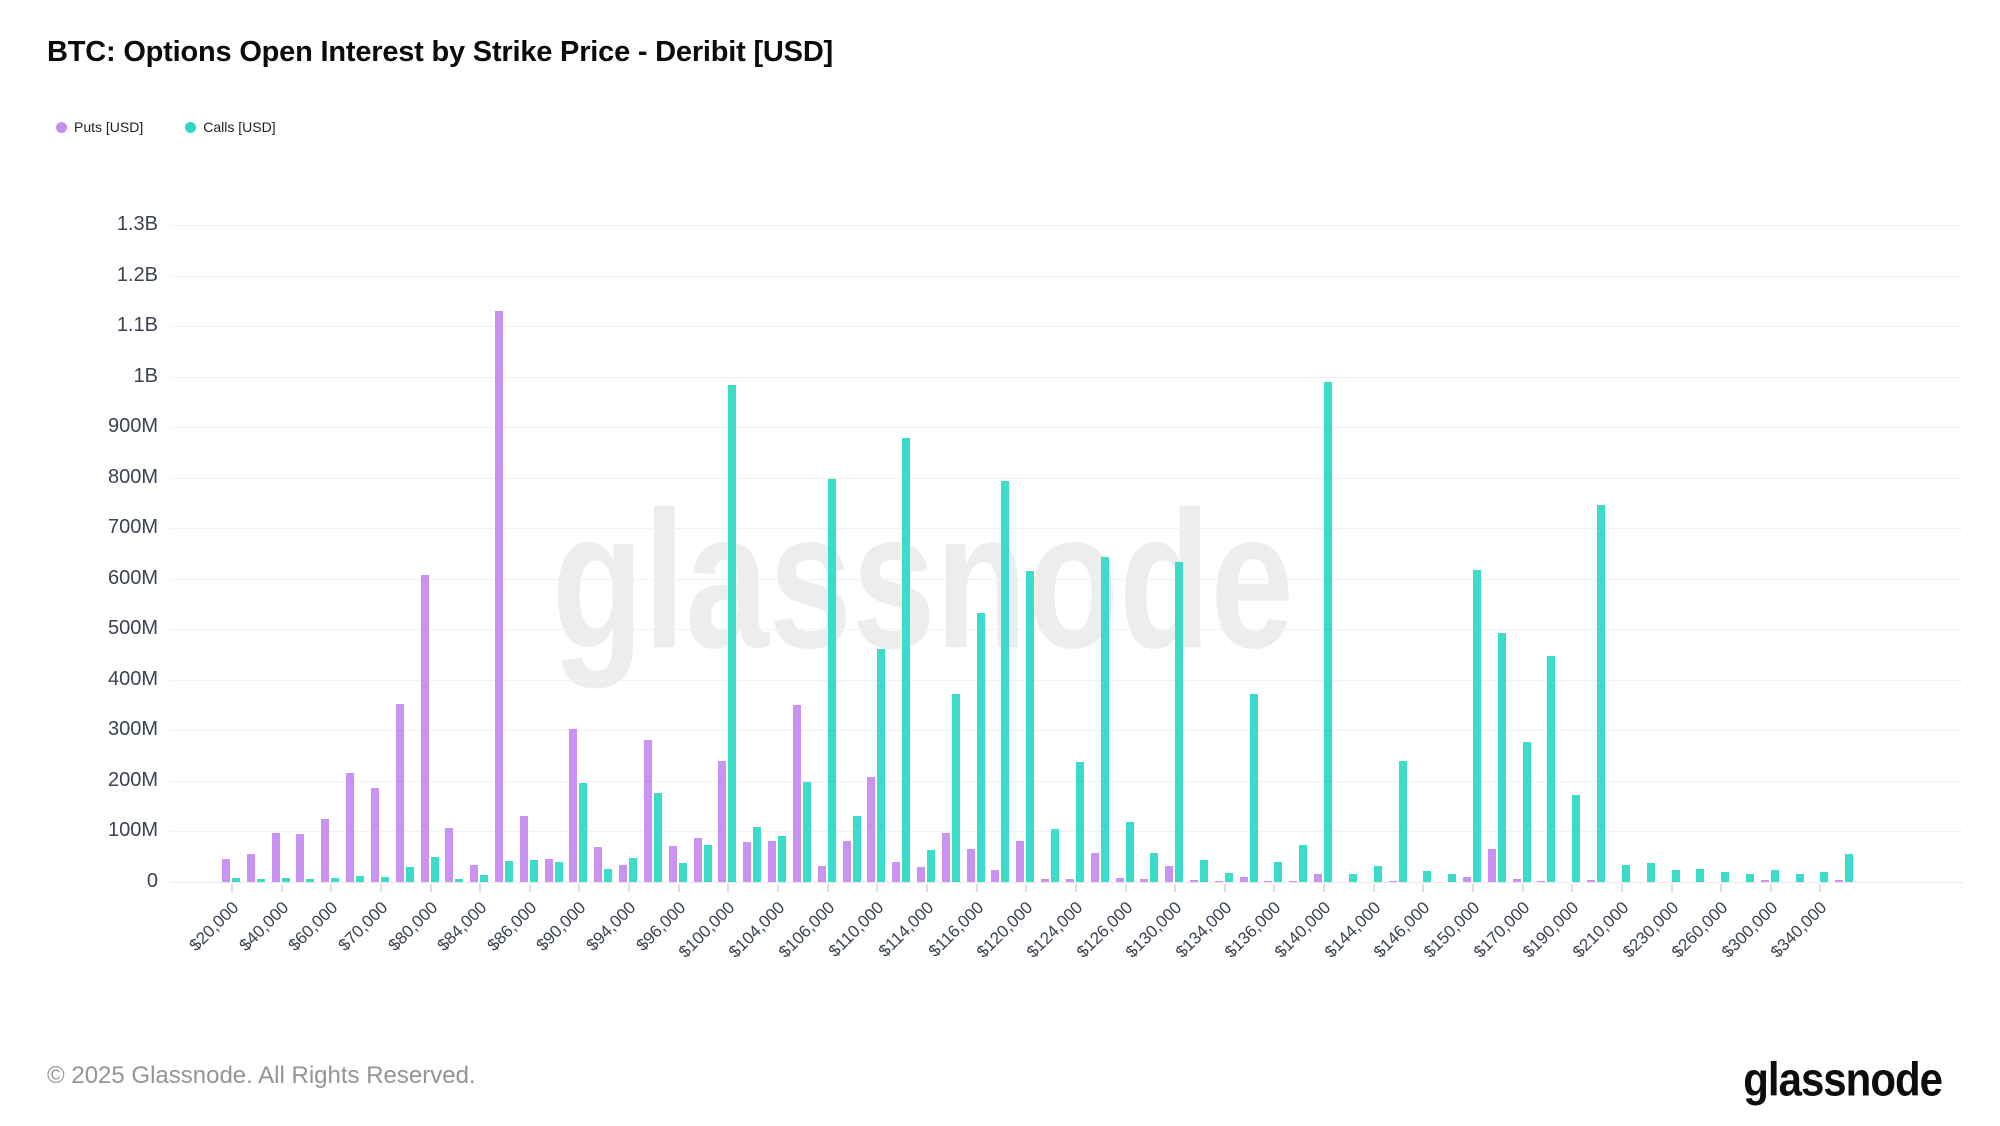  I want to click on bar-put-$112,000, so click(896, 872).